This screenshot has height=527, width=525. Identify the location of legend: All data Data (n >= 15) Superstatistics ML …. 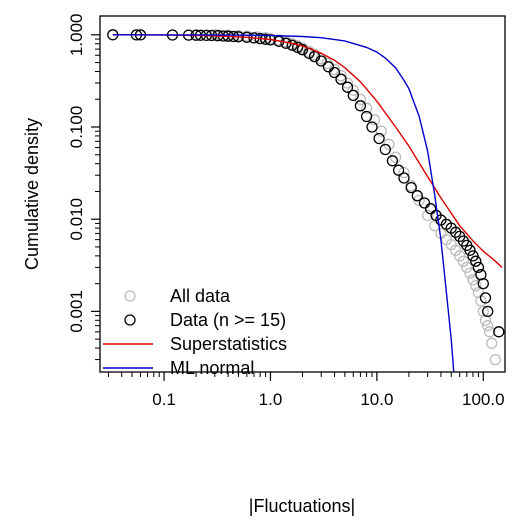
(195, 332).